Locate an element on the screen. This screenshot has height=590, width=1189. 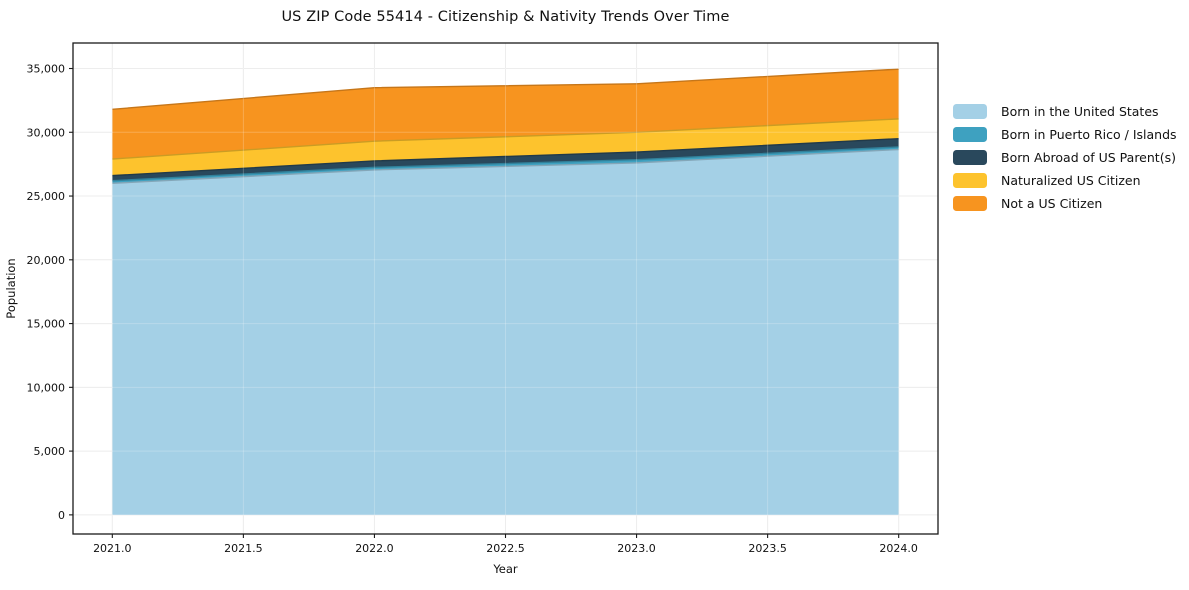
y-tick-label: 35,000 is located at coordinates (46, 69).